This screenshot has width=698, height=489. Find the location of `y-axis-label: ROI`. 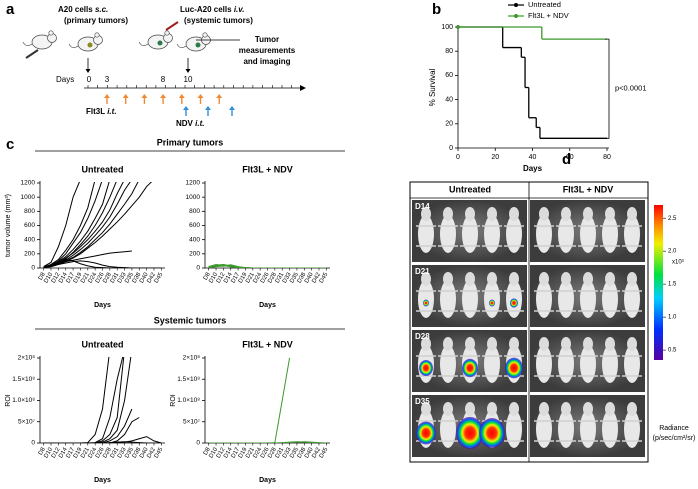

y-axis-label: ROI is located at coordinates (173, 400).